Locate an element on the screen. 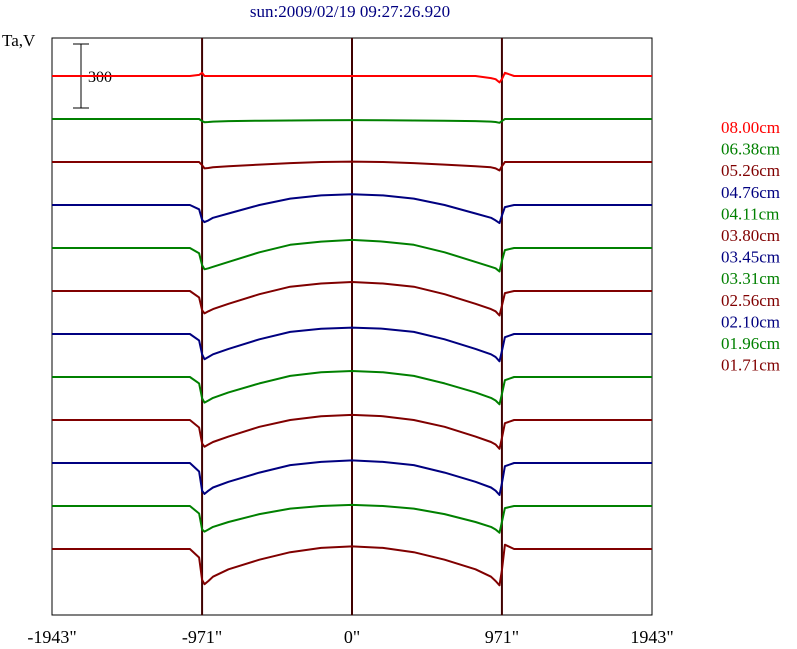  legend-entry: 02.10cm is located at coordinates (750, 321).